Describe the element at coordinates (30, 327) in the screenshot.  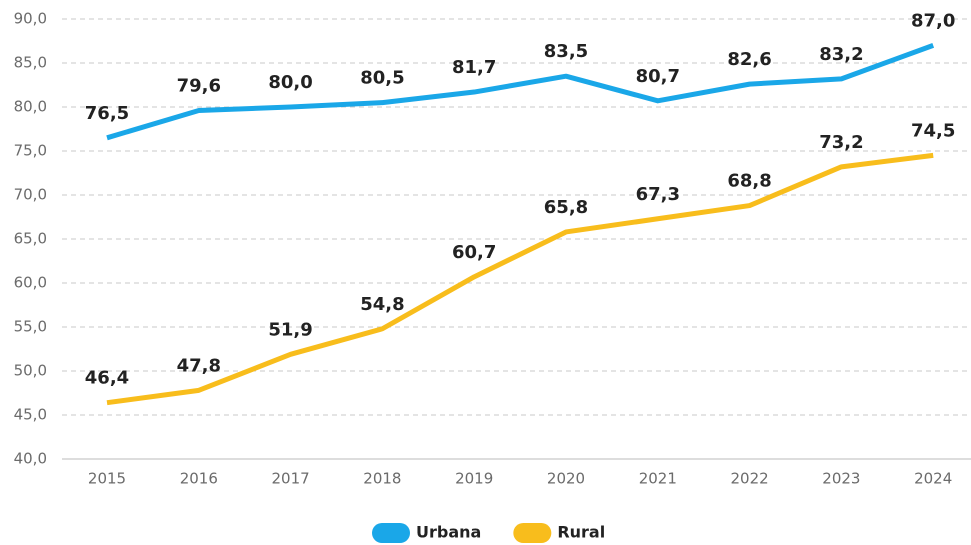
I see `y-tick-label: 55,0` at that location.